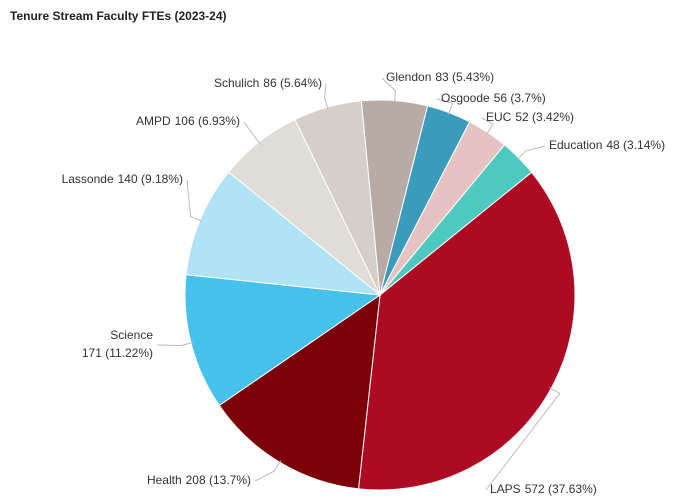  What do you see at coordinates (88, 179) in the screenshot?
I see `slice-label-name: Lassonde` at bounding box center [88, 179].